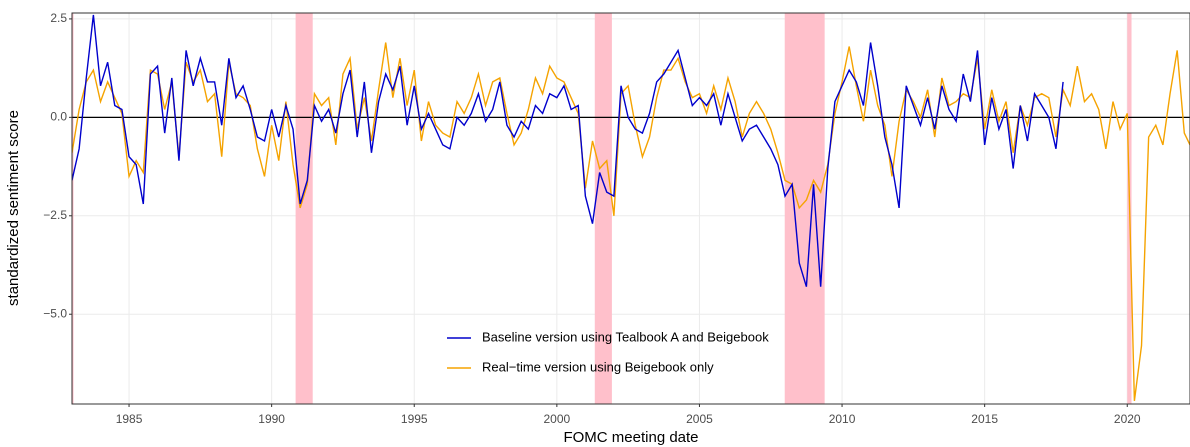  What do you see at coordinates (699, 419) in the screenshot?
I see `x-tick-label: 2005` at bounding box center [699, 419].